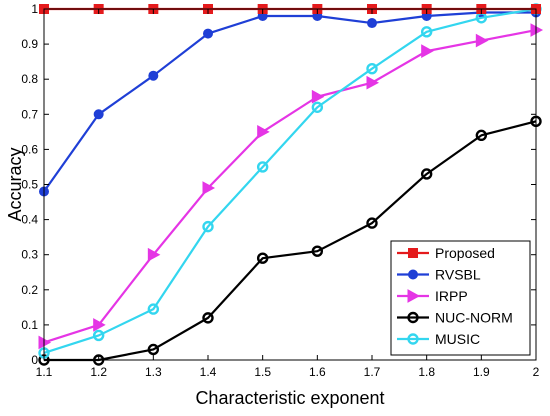 This screenshot has width=550, height=416. Describe the element at coordinates (451, 296) in the screenshot. I see `legend-label: IRPP` at that location.